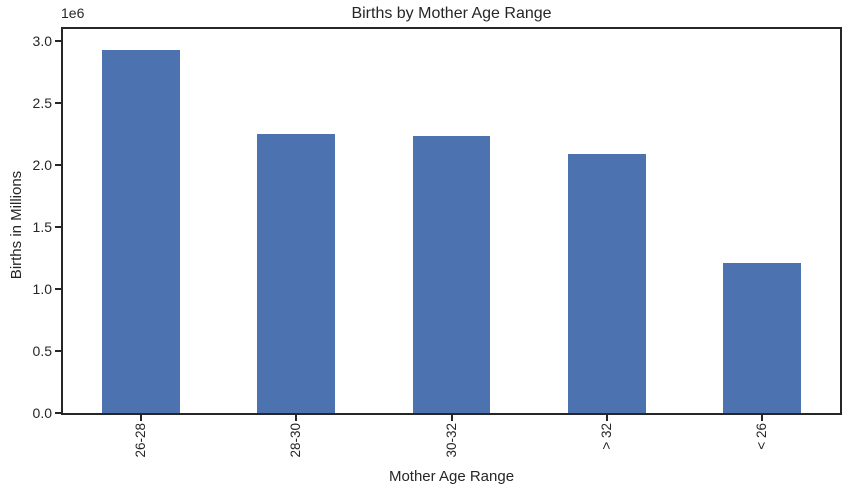 This screenshot has width=850, height=498. I want to click on bar->32, so click(607, 283).